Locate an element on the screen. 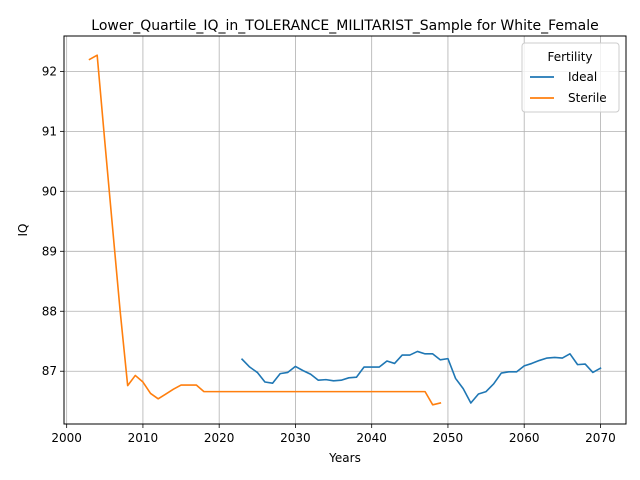 This screenshot has height=480, width=640. x-tick-label: 2060 is located at coordinates (524, 438).